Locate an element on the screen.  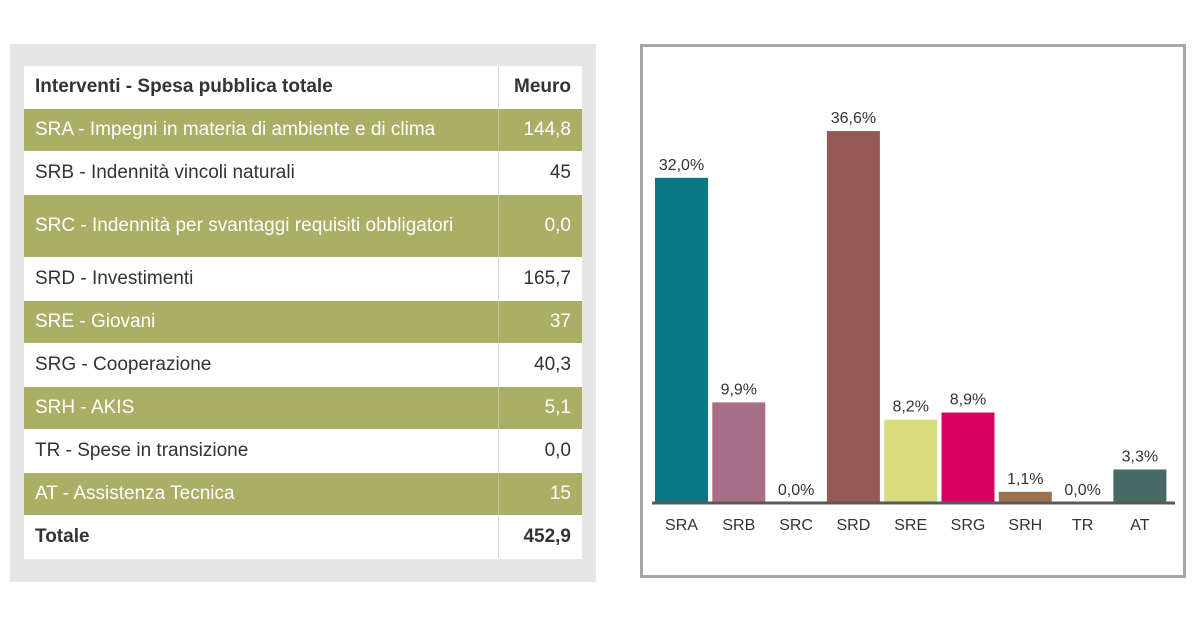
tick-label-sra: SRA is located at coordinates (681, 525).